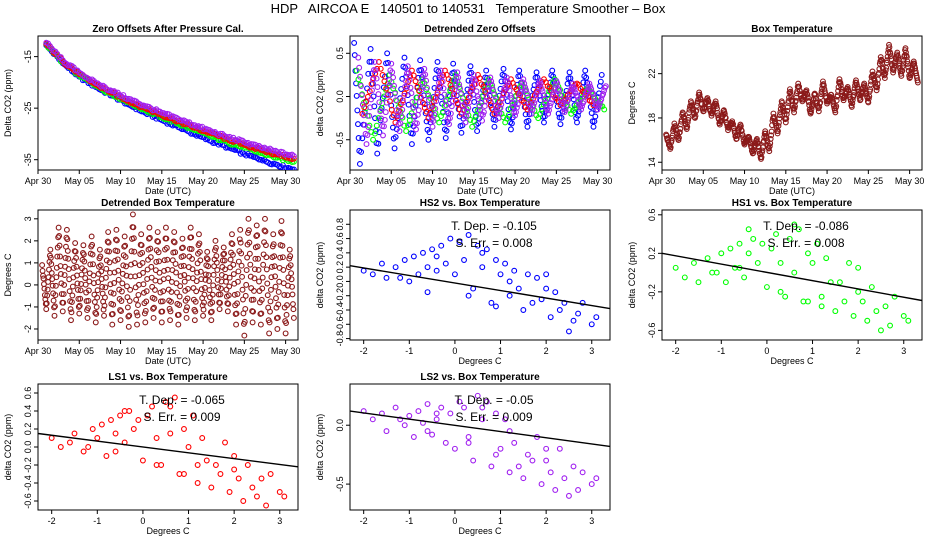 The height and width of the screenshot is (540, 936). What do you see at coordinates (28, 447) in the screenshot?
I see `y-tick-label: 0.0` at bounding box center [28, 447].